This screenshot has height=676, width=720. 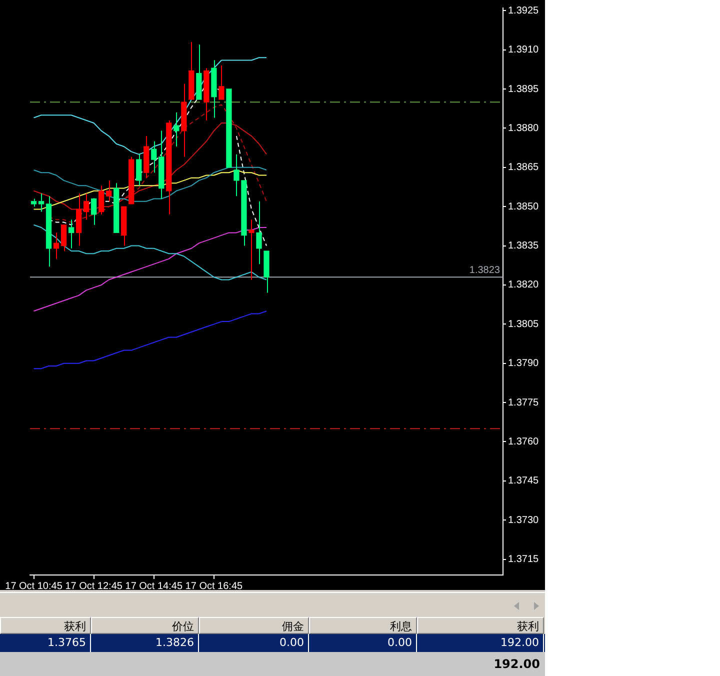 What do you see at coordinates (484, 270) in the screenshot?
I see `ref-line-label: 1.3823` at bounding box center [484, 270].